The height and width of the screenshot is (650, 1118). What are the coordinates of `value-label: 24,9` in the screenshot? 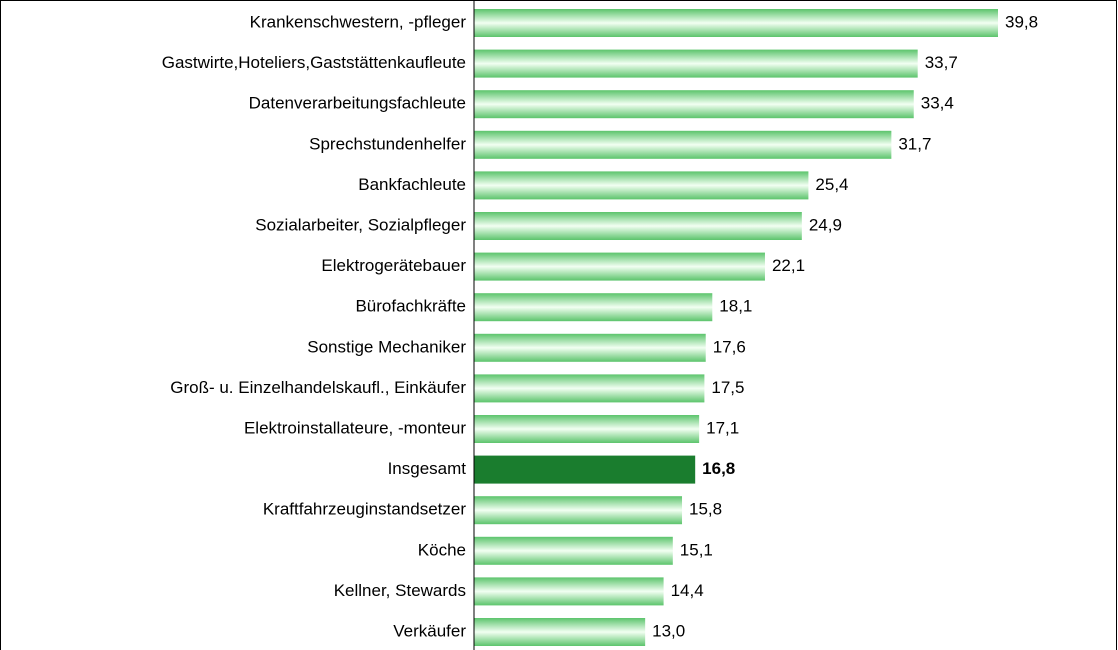 It's located at (825, 224).